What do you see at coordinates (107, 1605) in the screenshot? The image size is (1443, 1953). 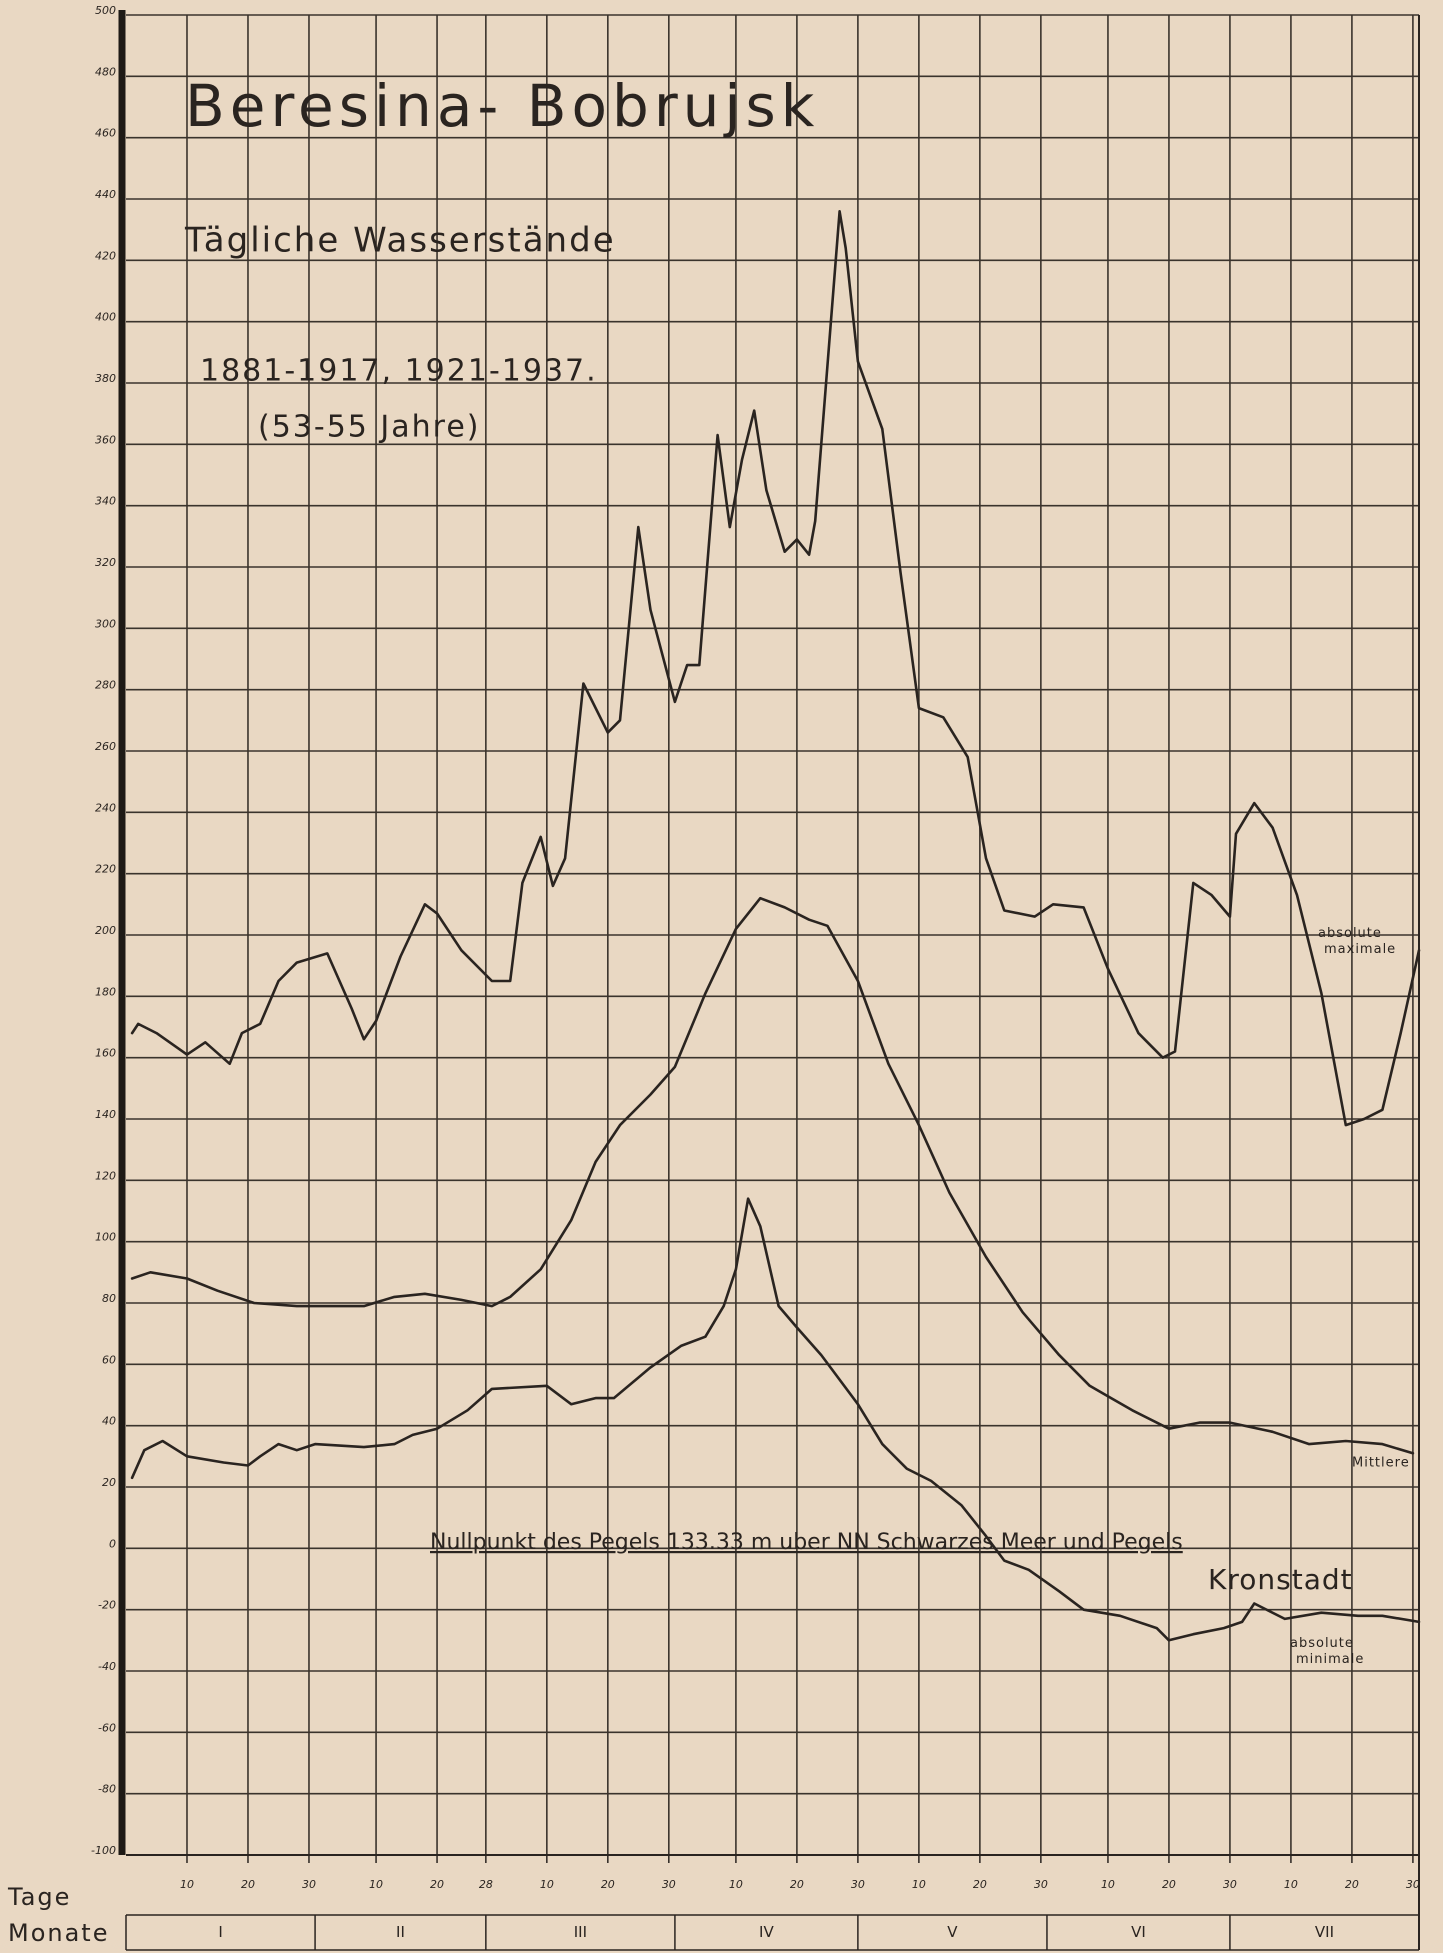 I see `y-tick-label: -20` at bounding box center [107, 1605].